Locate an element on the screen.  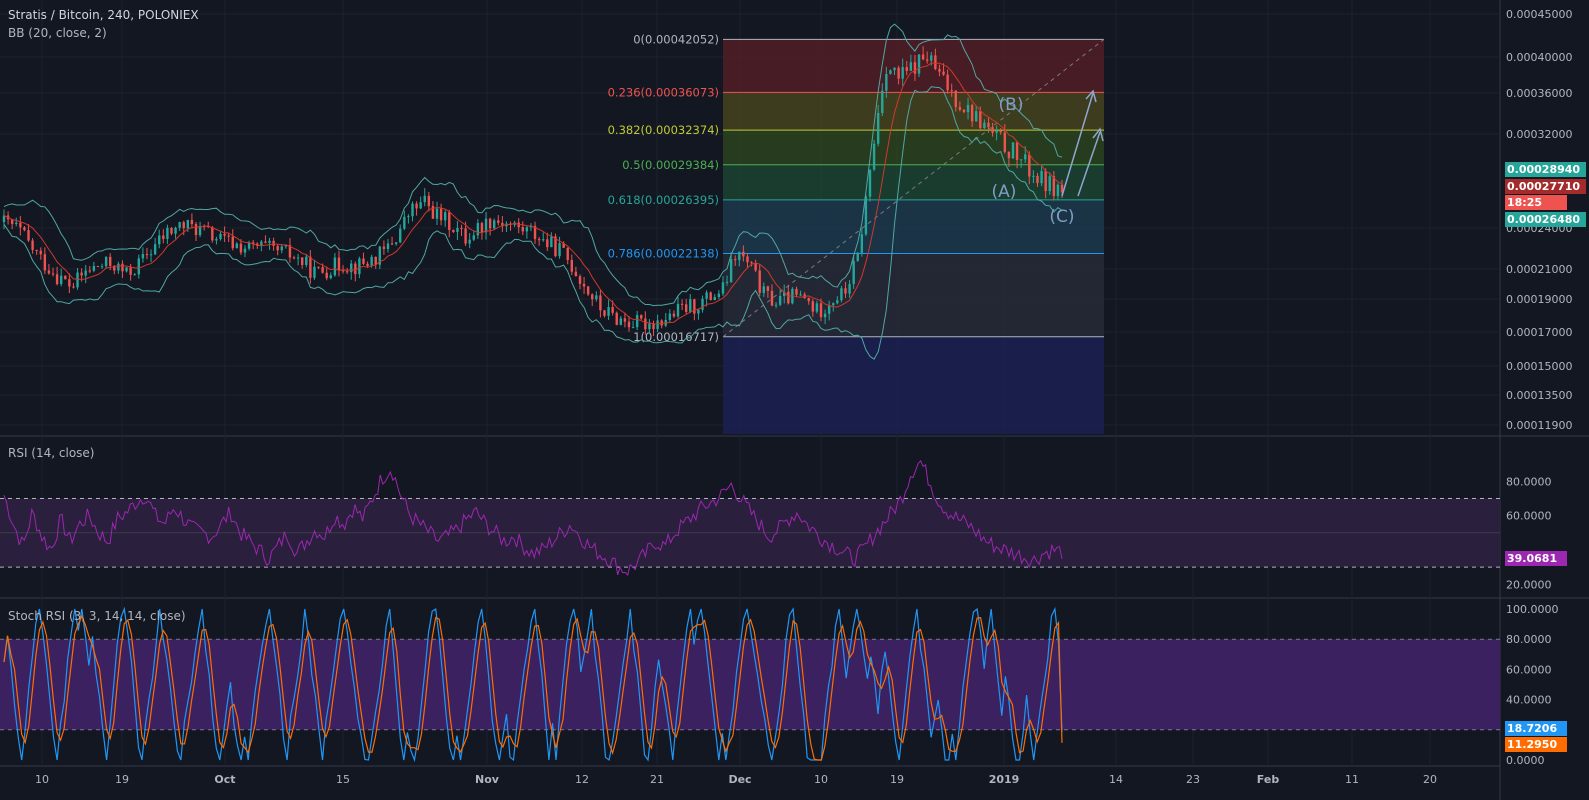
stoch-d-line is located at coordinates (533, 687).